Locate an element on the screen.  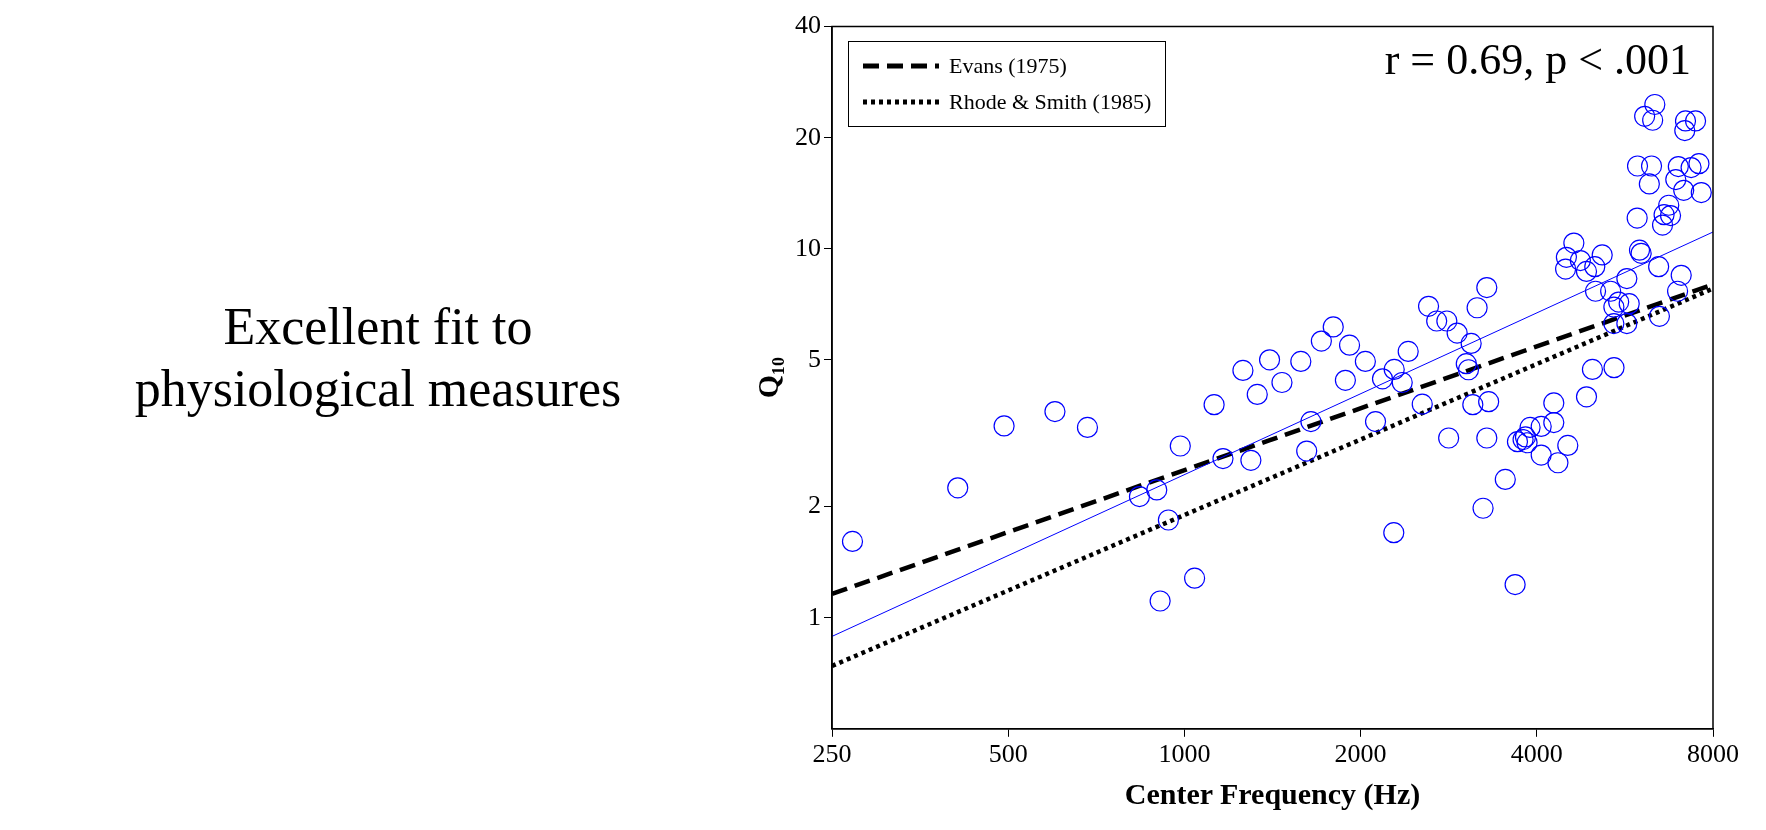
y-tick-label: 40 is located at coordinates (808, 25).